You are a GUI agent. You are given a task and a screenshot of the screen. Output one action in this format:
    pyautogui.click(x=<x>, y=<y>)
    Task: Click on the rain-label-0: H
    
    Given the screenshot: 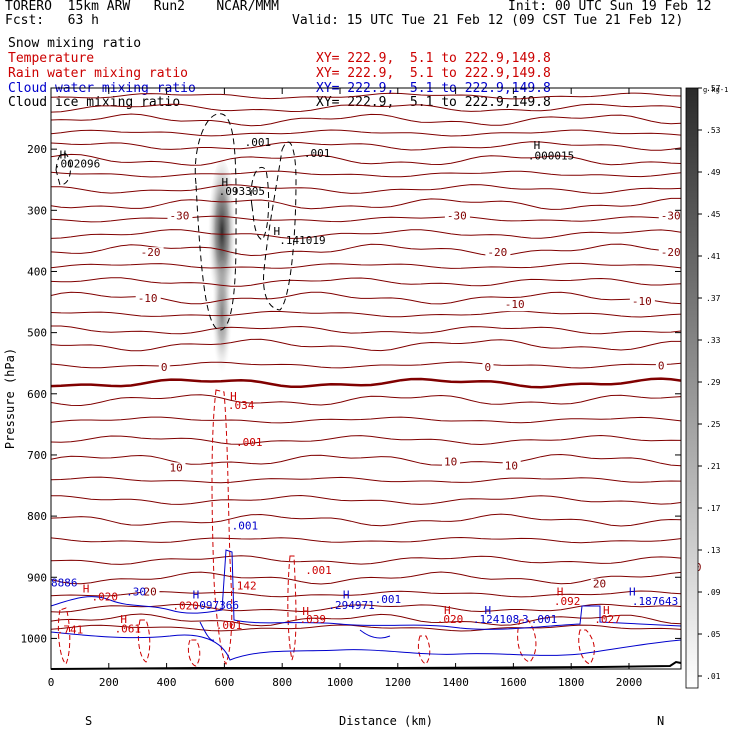 What is the action you would take?
    pyautogui.click(x=233, y=396)
    